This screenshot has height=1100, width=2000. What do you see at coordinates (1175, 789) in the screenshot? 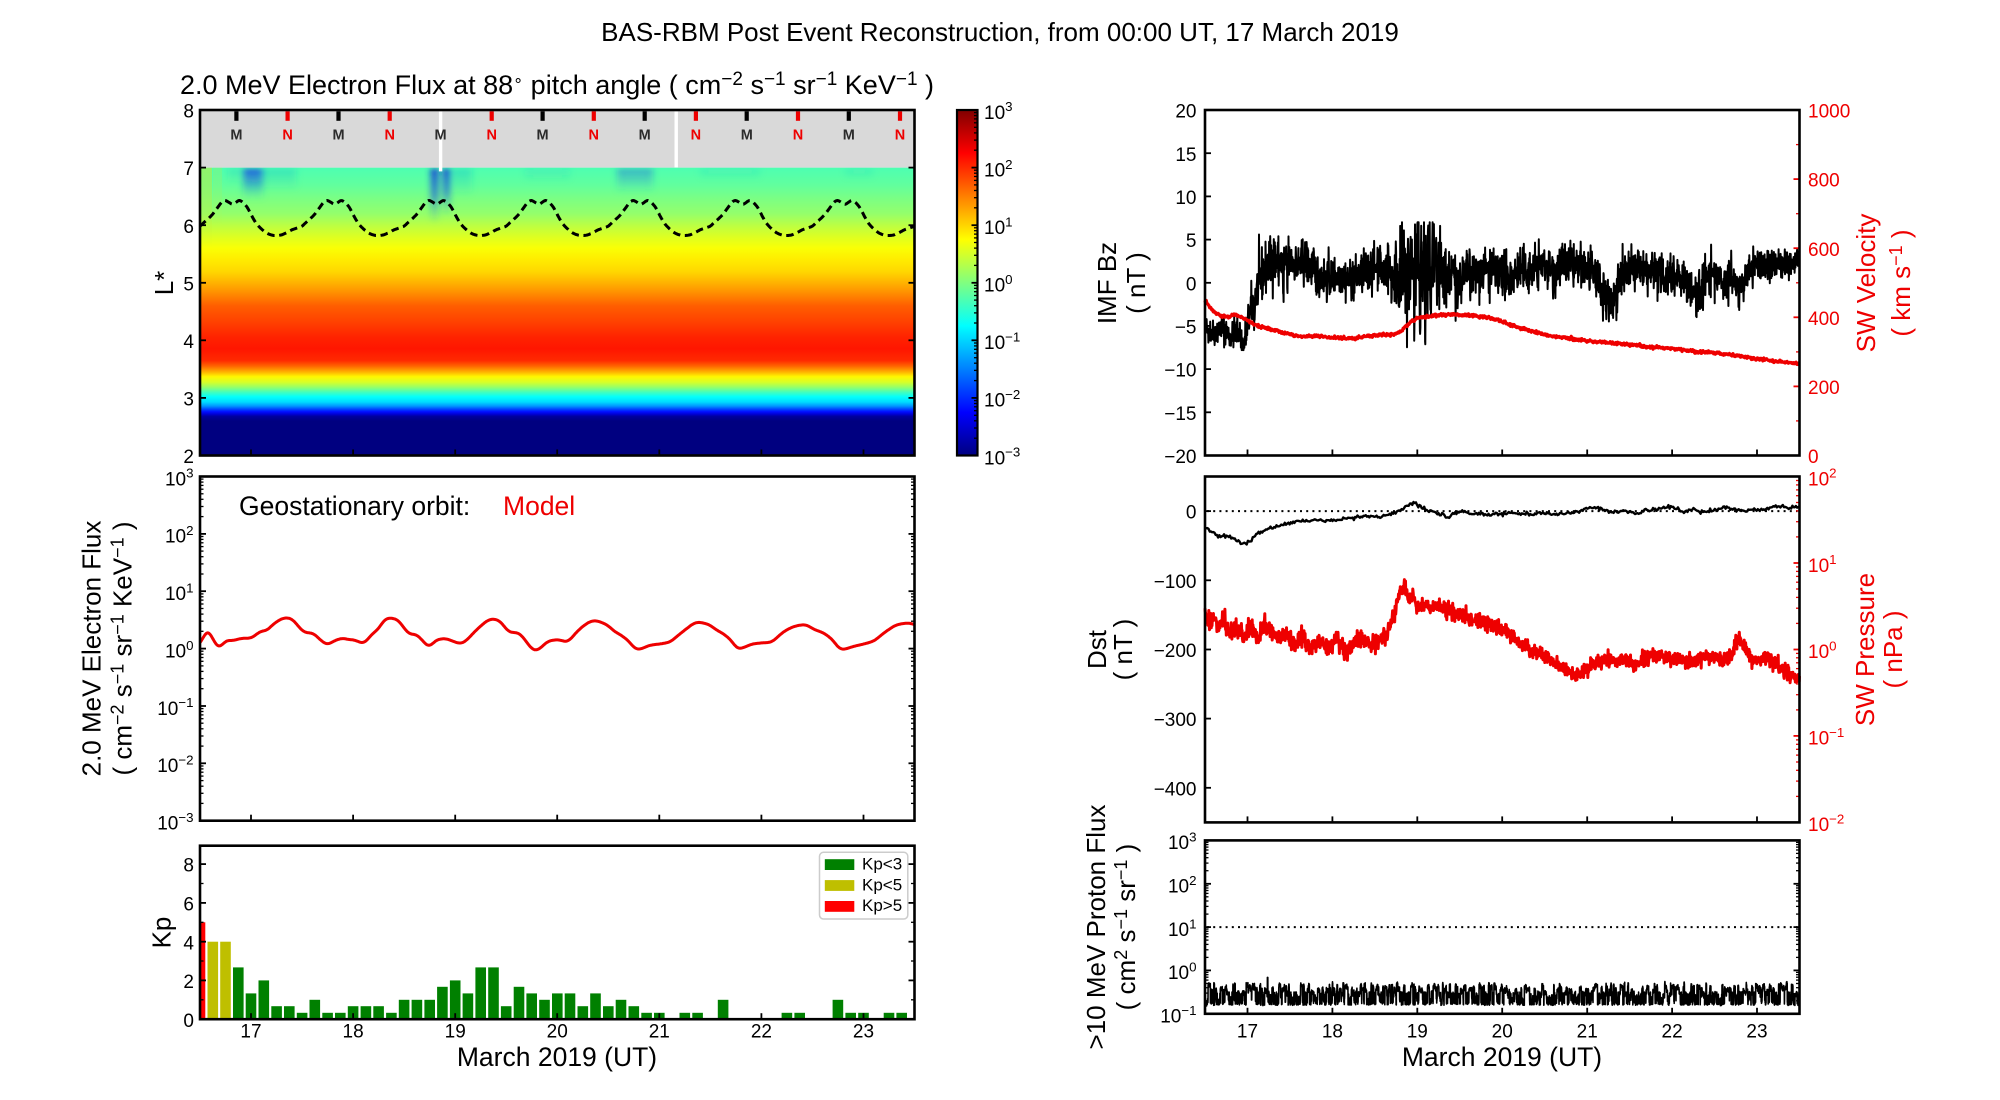
I see `svg-text: −400` at bounding box center [1175, 789].